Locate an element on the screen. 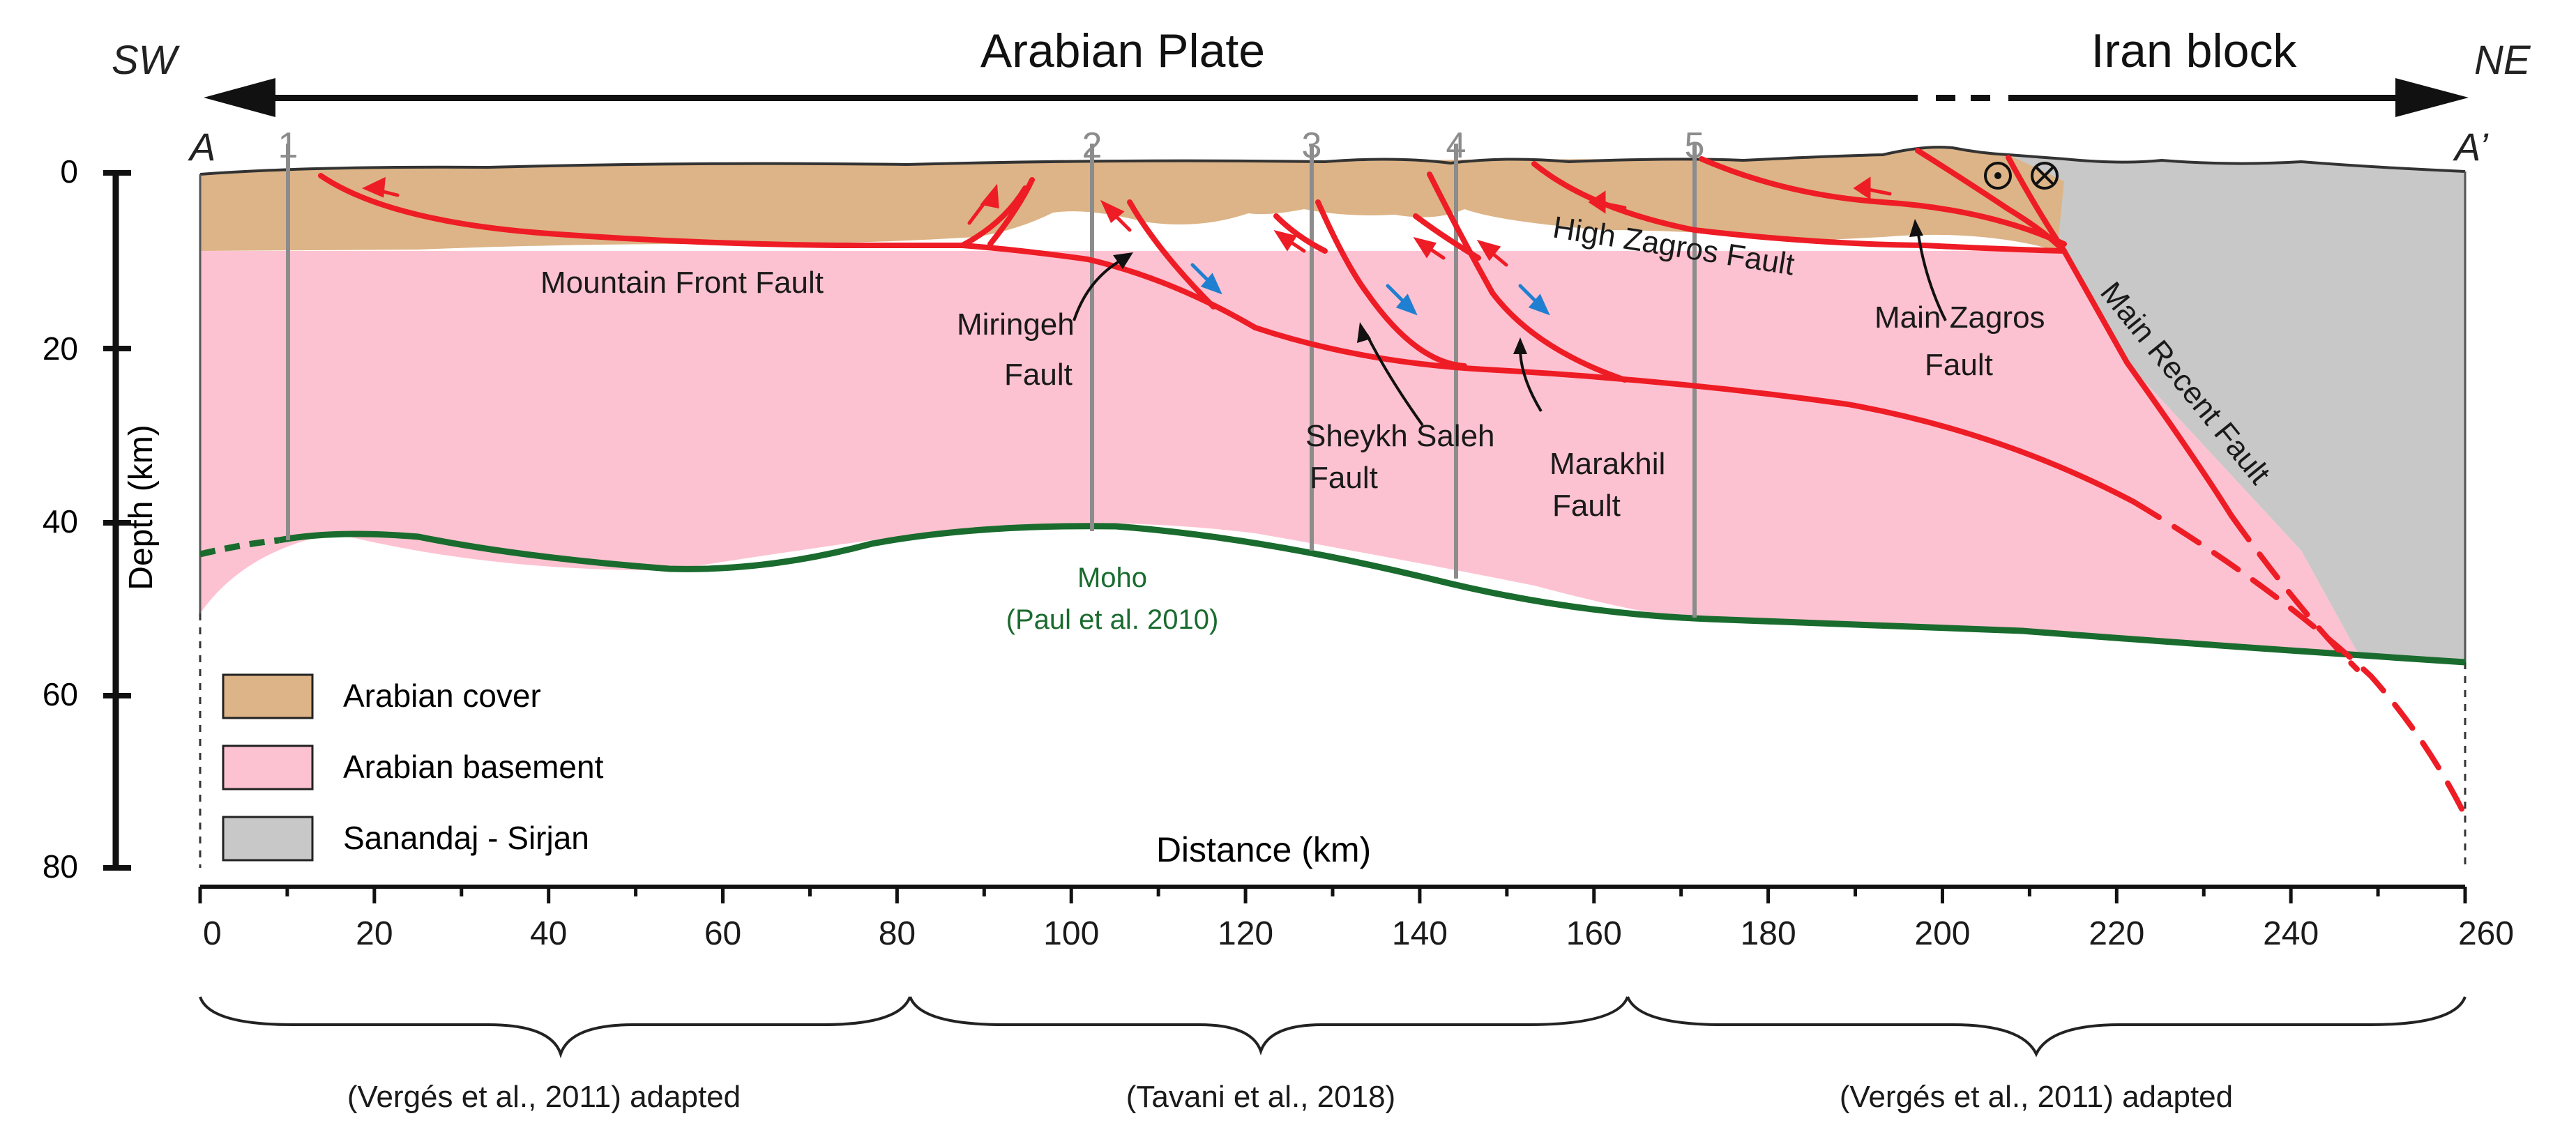 The width and height of the screenshot is (2576, 1146). label-pointers is located at coordinates (1510, 323).